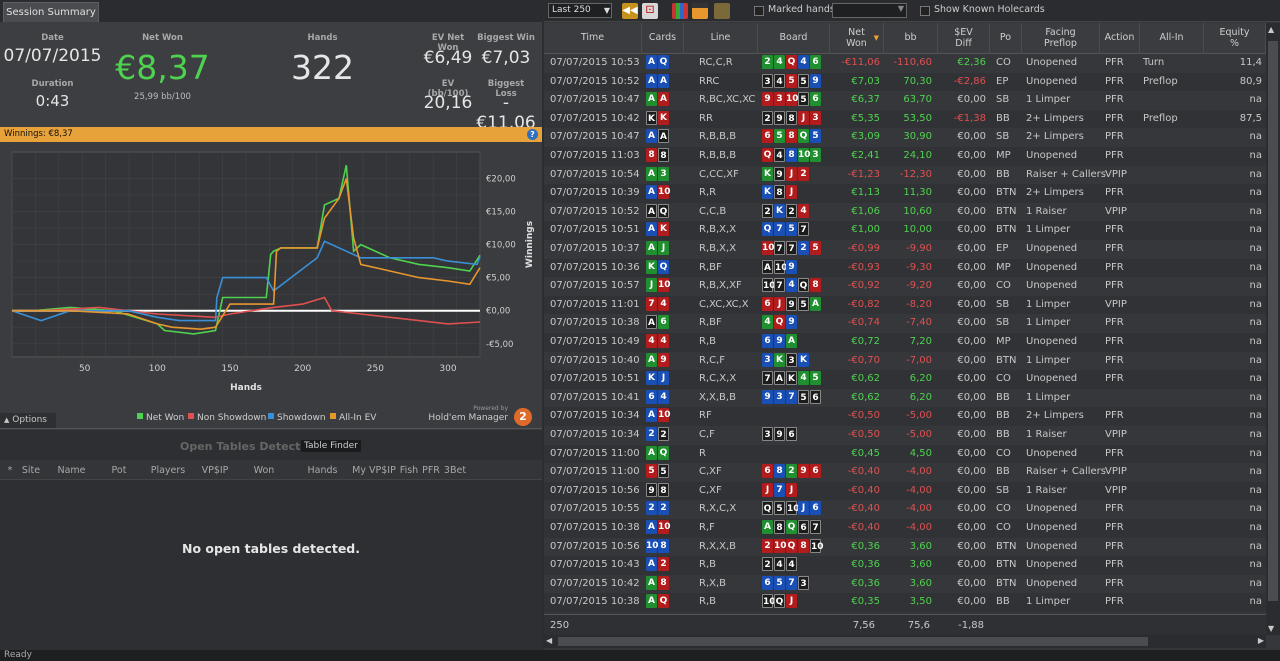 This screenshot has height=661, width=1280. I want to click on marked-hands-select: ▼, so click(869, 10).